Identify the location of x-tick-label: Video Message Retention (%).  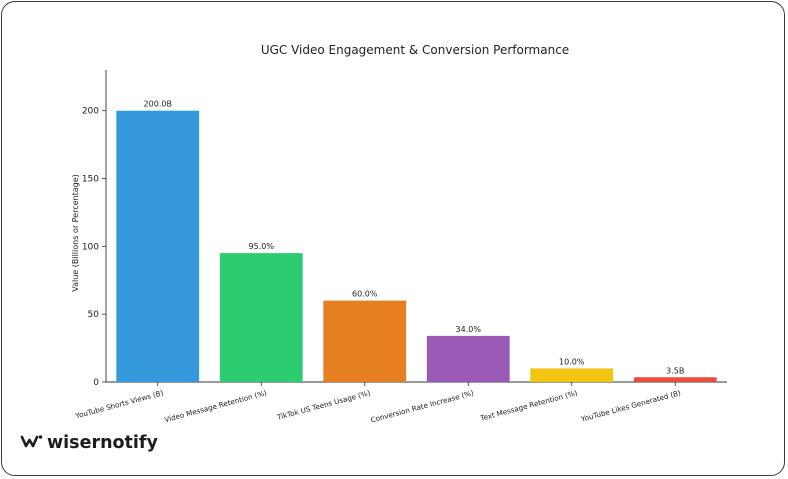
(215, 406).